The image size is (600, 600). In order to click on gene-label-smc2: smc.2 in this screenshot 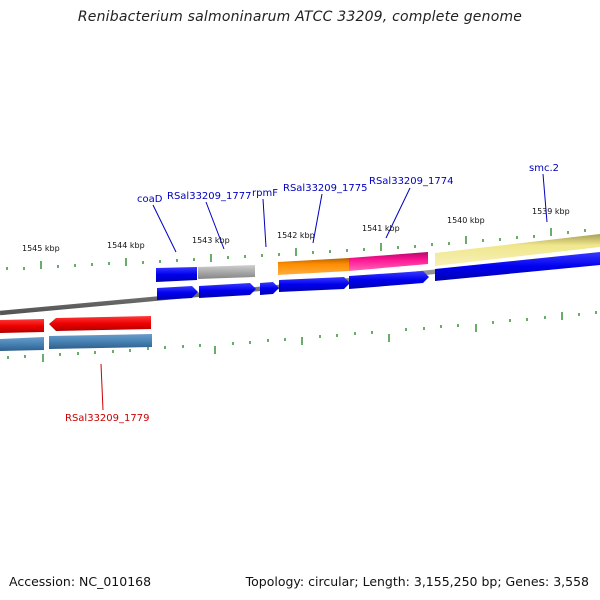, I will do `click(544, 168)`.